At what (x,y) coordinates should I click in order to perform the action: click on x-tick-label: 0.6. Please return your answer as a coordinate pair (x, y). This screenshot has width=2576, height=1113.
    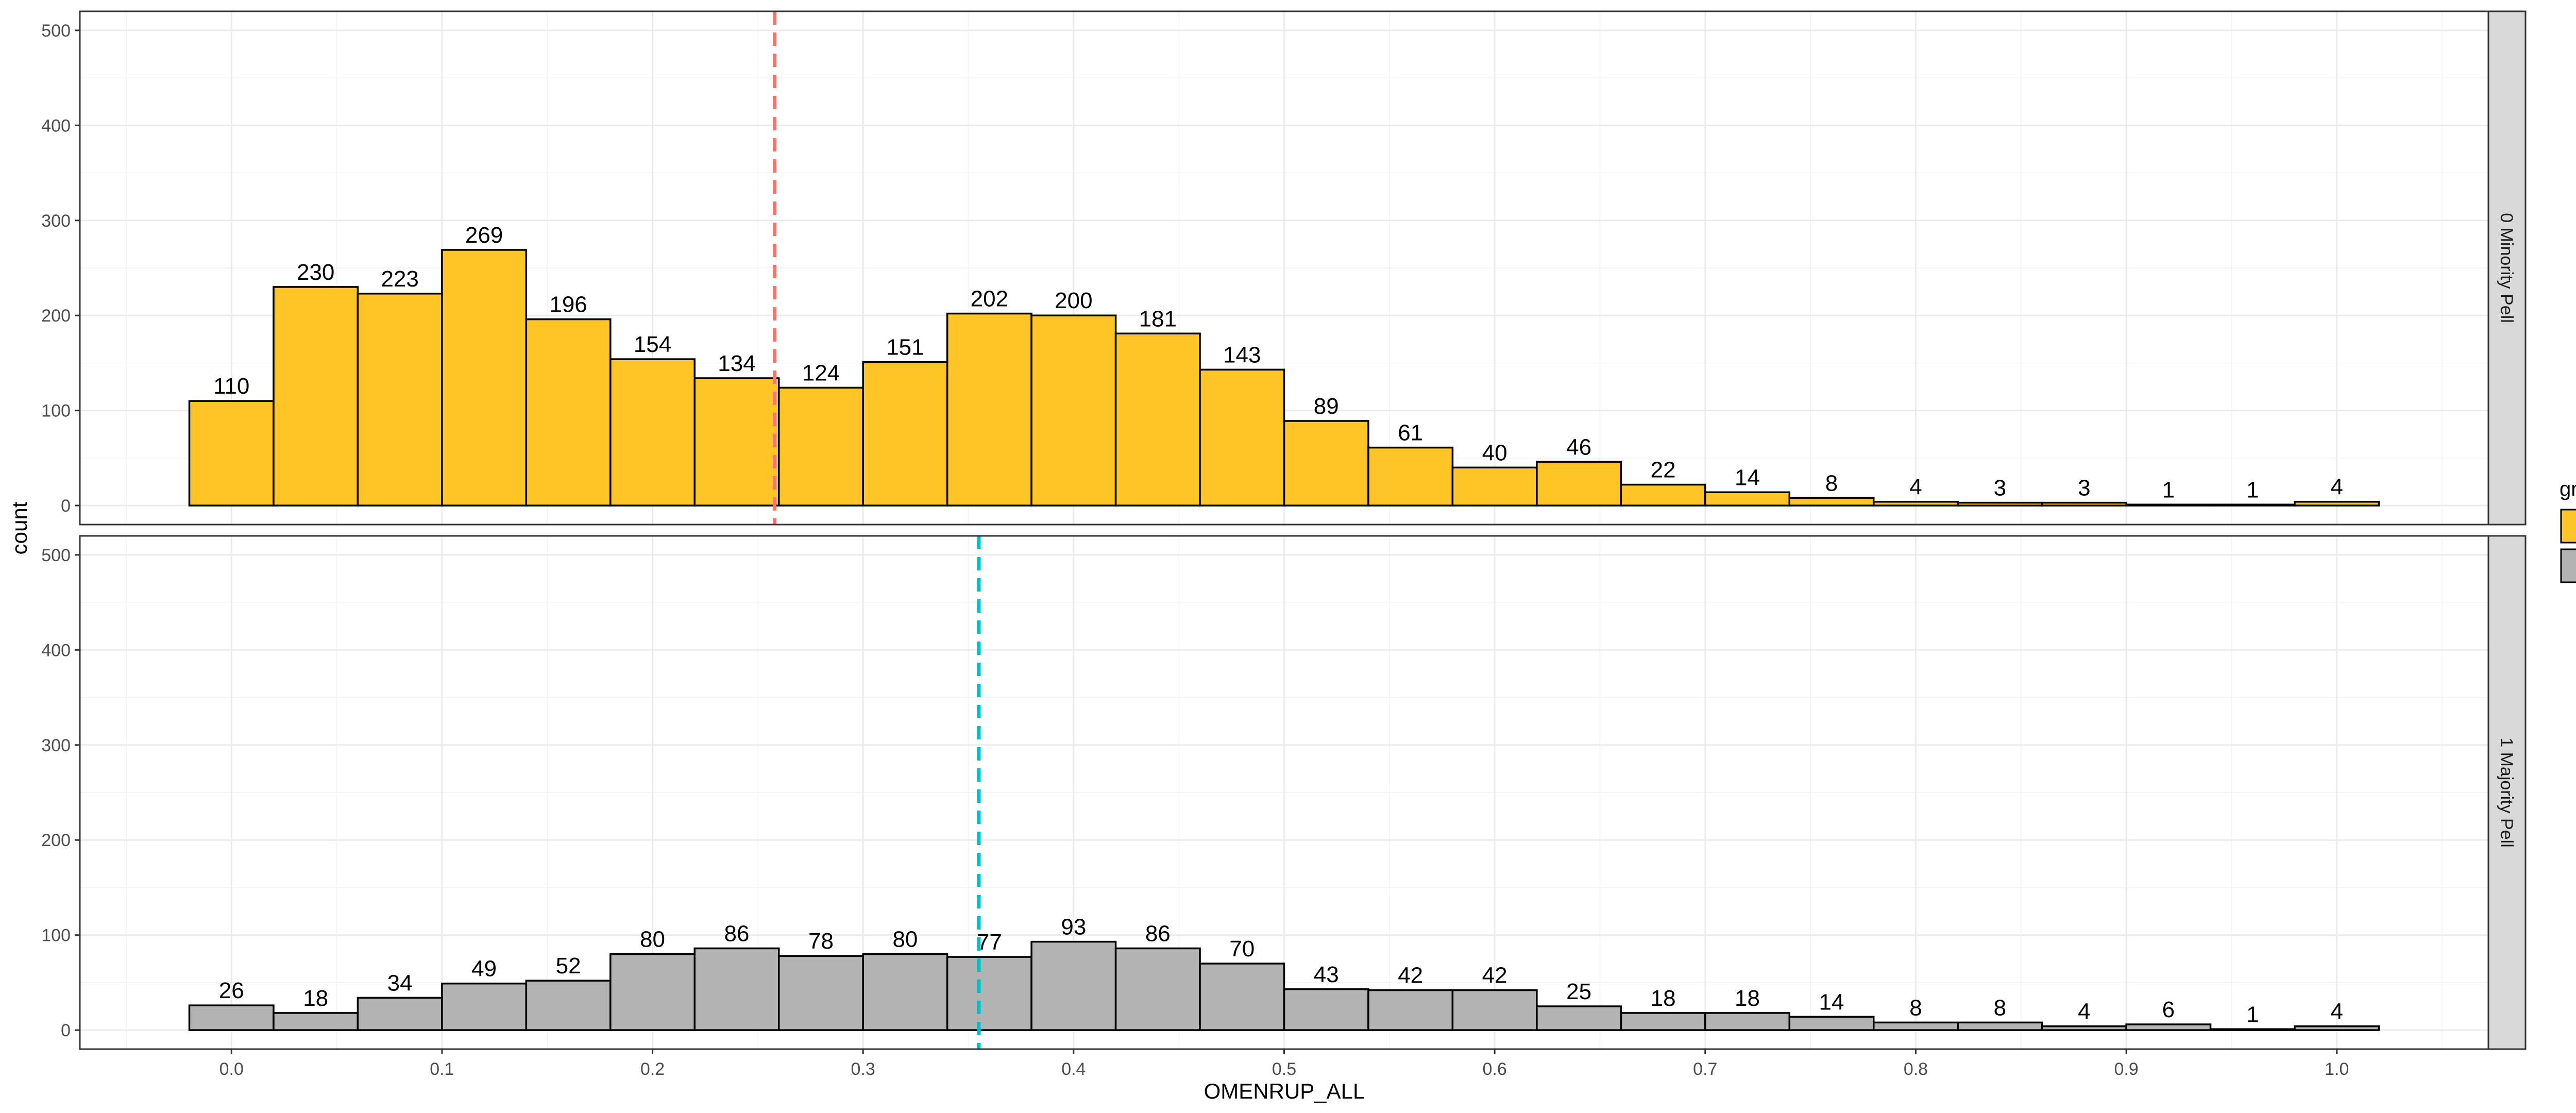
    Looking at the image, I should click on (1495, 1069).